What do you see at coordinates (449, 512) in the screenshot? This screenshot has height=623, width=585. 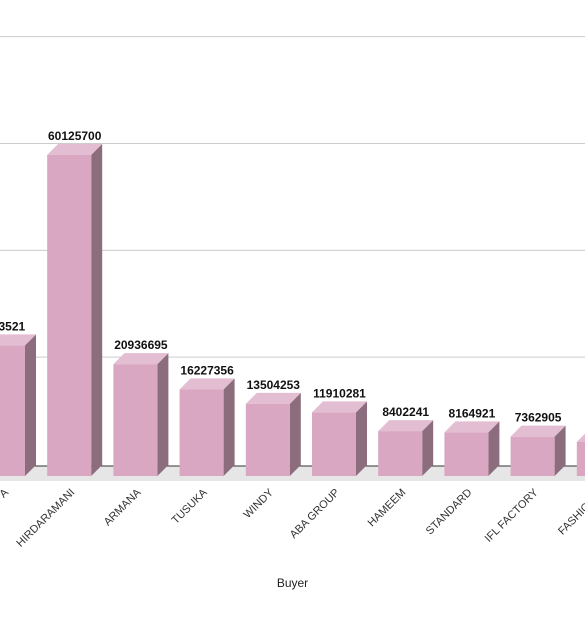 I see `x-tick-label: STANDARD` at bounding box center [449, 512].